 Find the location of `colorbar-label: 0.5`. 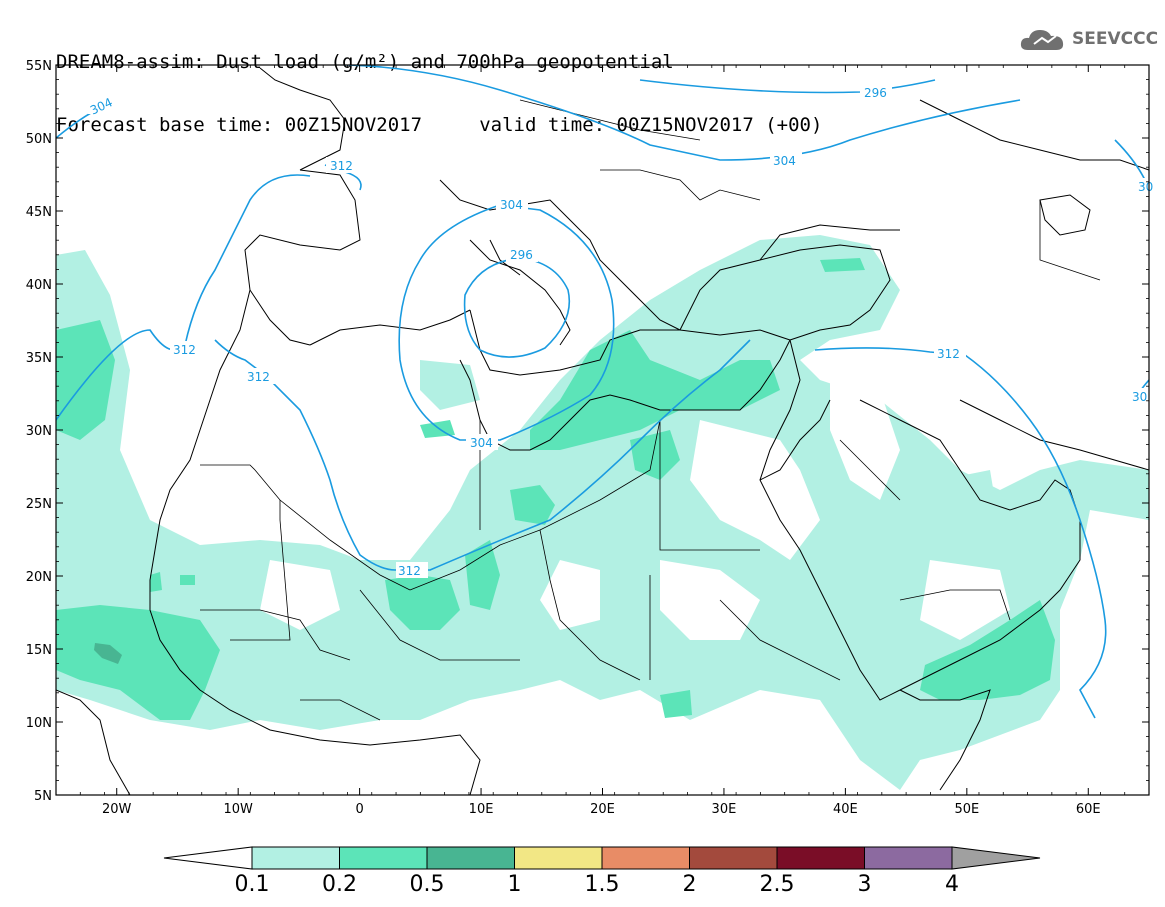

colorbar-label: 0.5 is located at coordinates (427, 884).